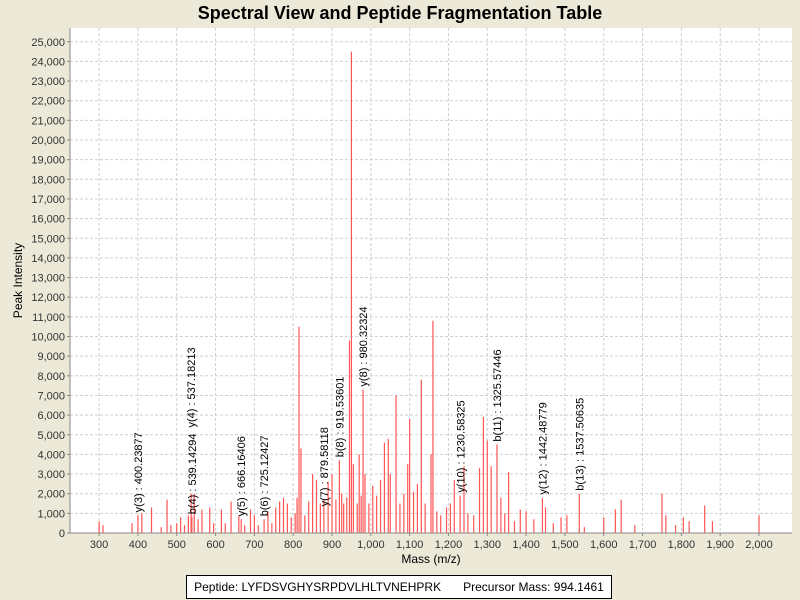 This screenshot has width=800, height=600. Describe the element at coordinates (51, 436) in the screenshot. I see `y-tick-label: 5,000` at that location.